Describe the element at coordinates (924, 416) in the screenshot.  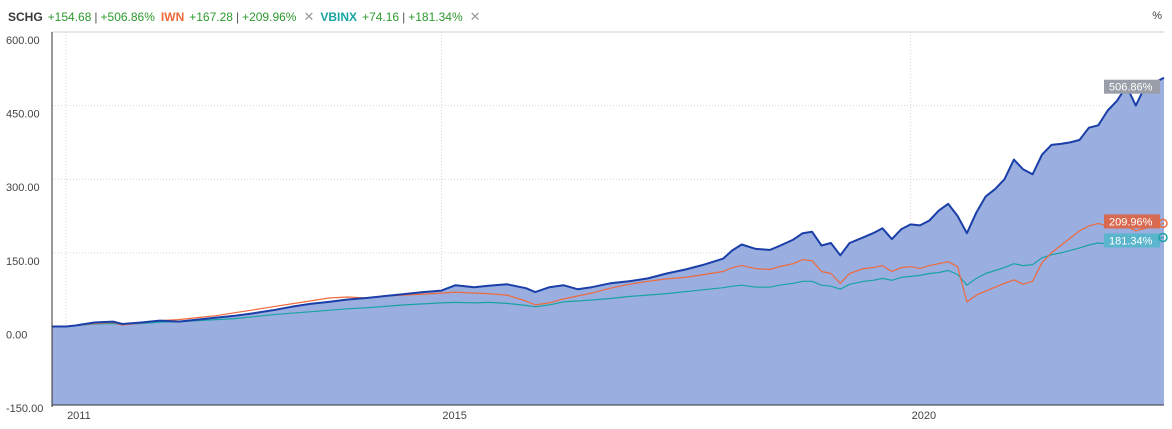
I see `x-tick-label: 2020` at that location.